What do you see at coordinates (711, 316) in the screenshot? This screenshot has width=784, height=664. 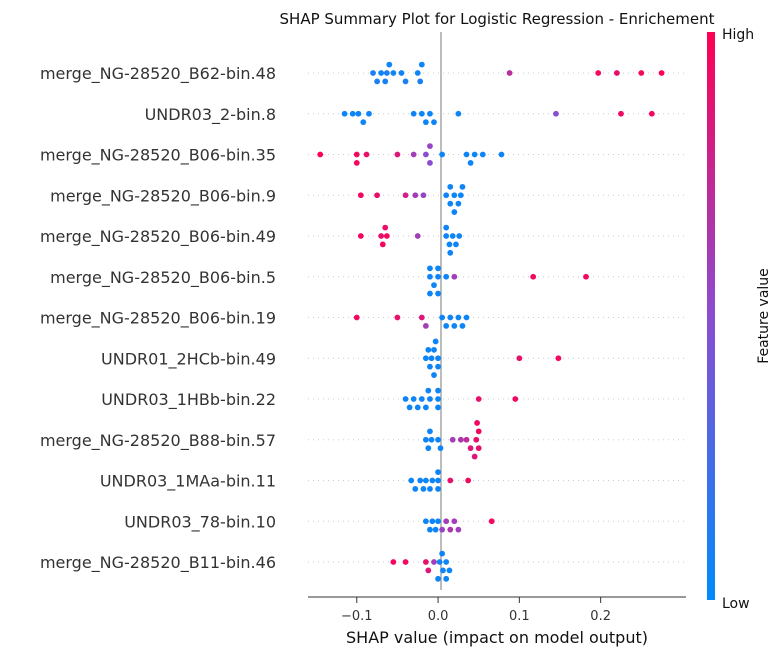 I see `colorbar` at bounding box center [711, 316].